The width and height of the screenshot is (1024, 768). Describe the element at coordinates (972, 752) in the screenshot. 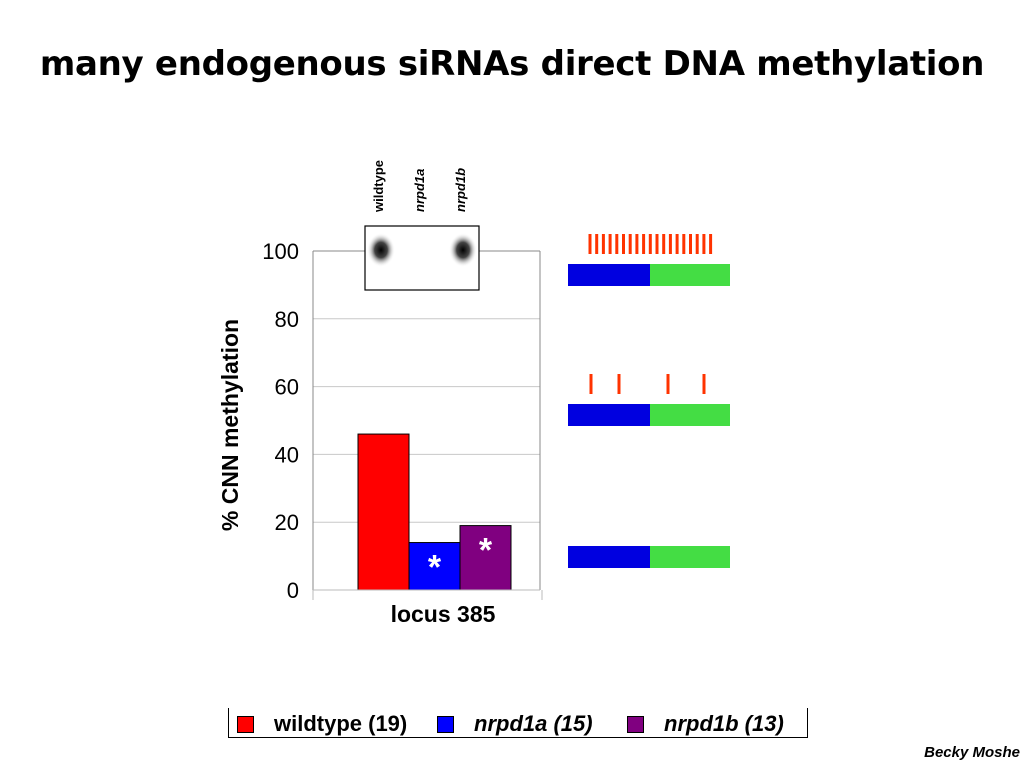

I see `author-credit: Becky Moshe` at that location.